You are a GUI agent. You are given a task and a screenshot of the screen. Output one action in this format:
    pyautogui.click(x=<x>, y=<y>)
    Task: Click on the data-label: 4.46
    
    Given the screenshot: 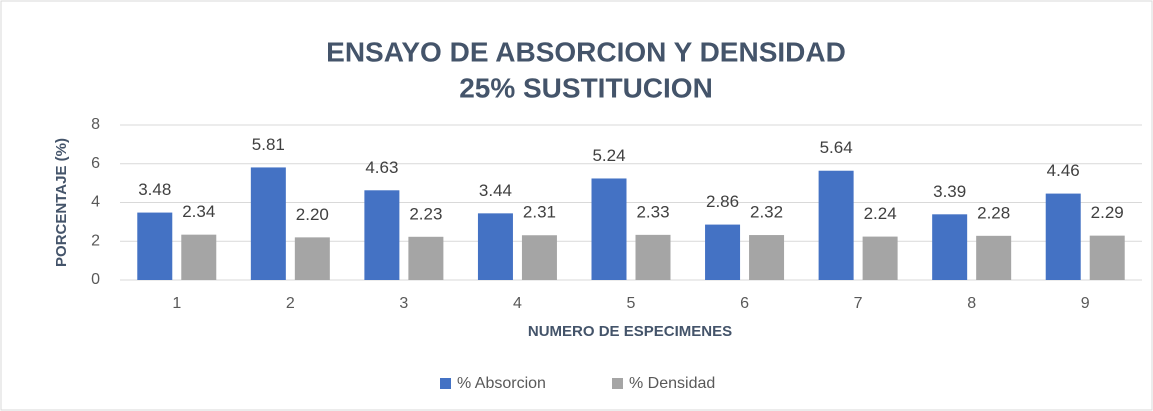 What is the action you would take?
    pyautogui.click(x=1063, y=170)
    